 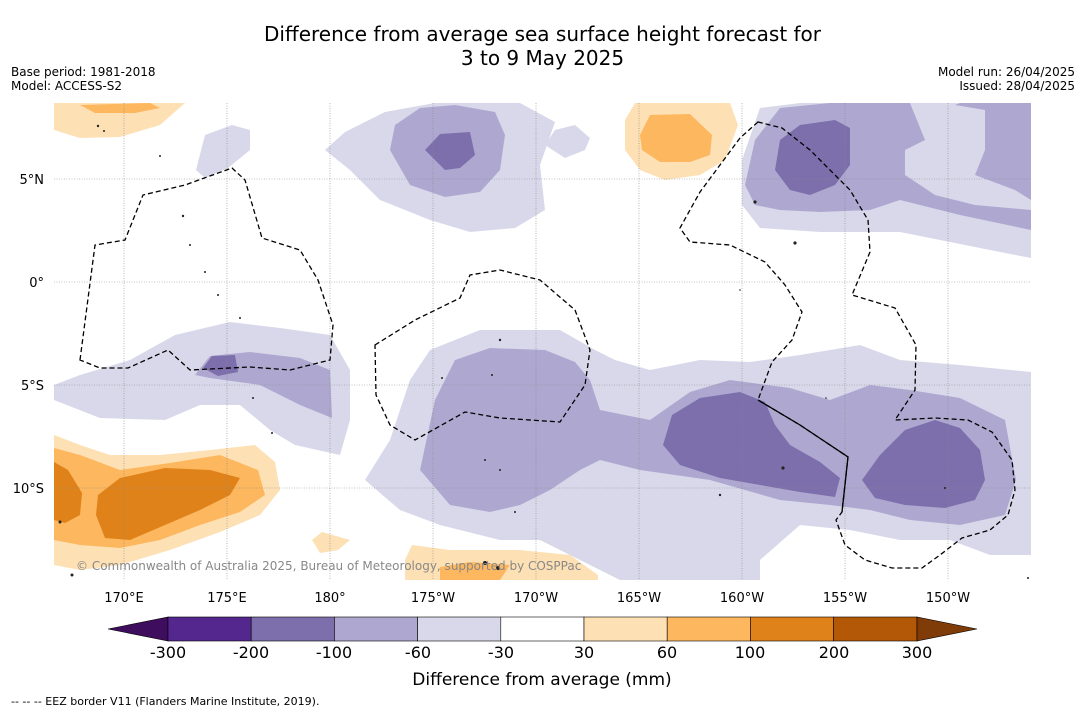 What do you see at coordinates (1017, 86) in the screenshot?
I see `issued-date: Issued: 28/04/2025` at bounding box center [1017, 86].